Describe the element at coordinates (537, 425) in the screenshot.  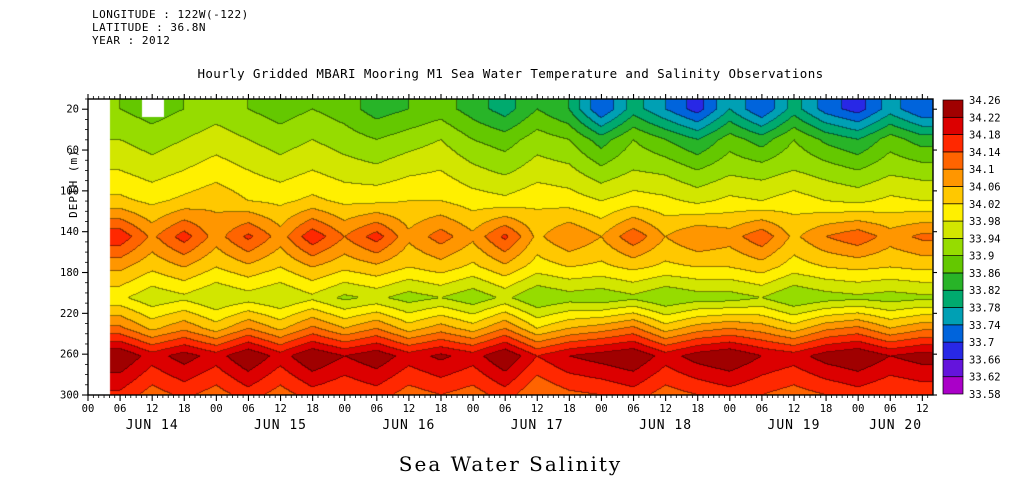
I see `day-label: JUN 17` at that location.